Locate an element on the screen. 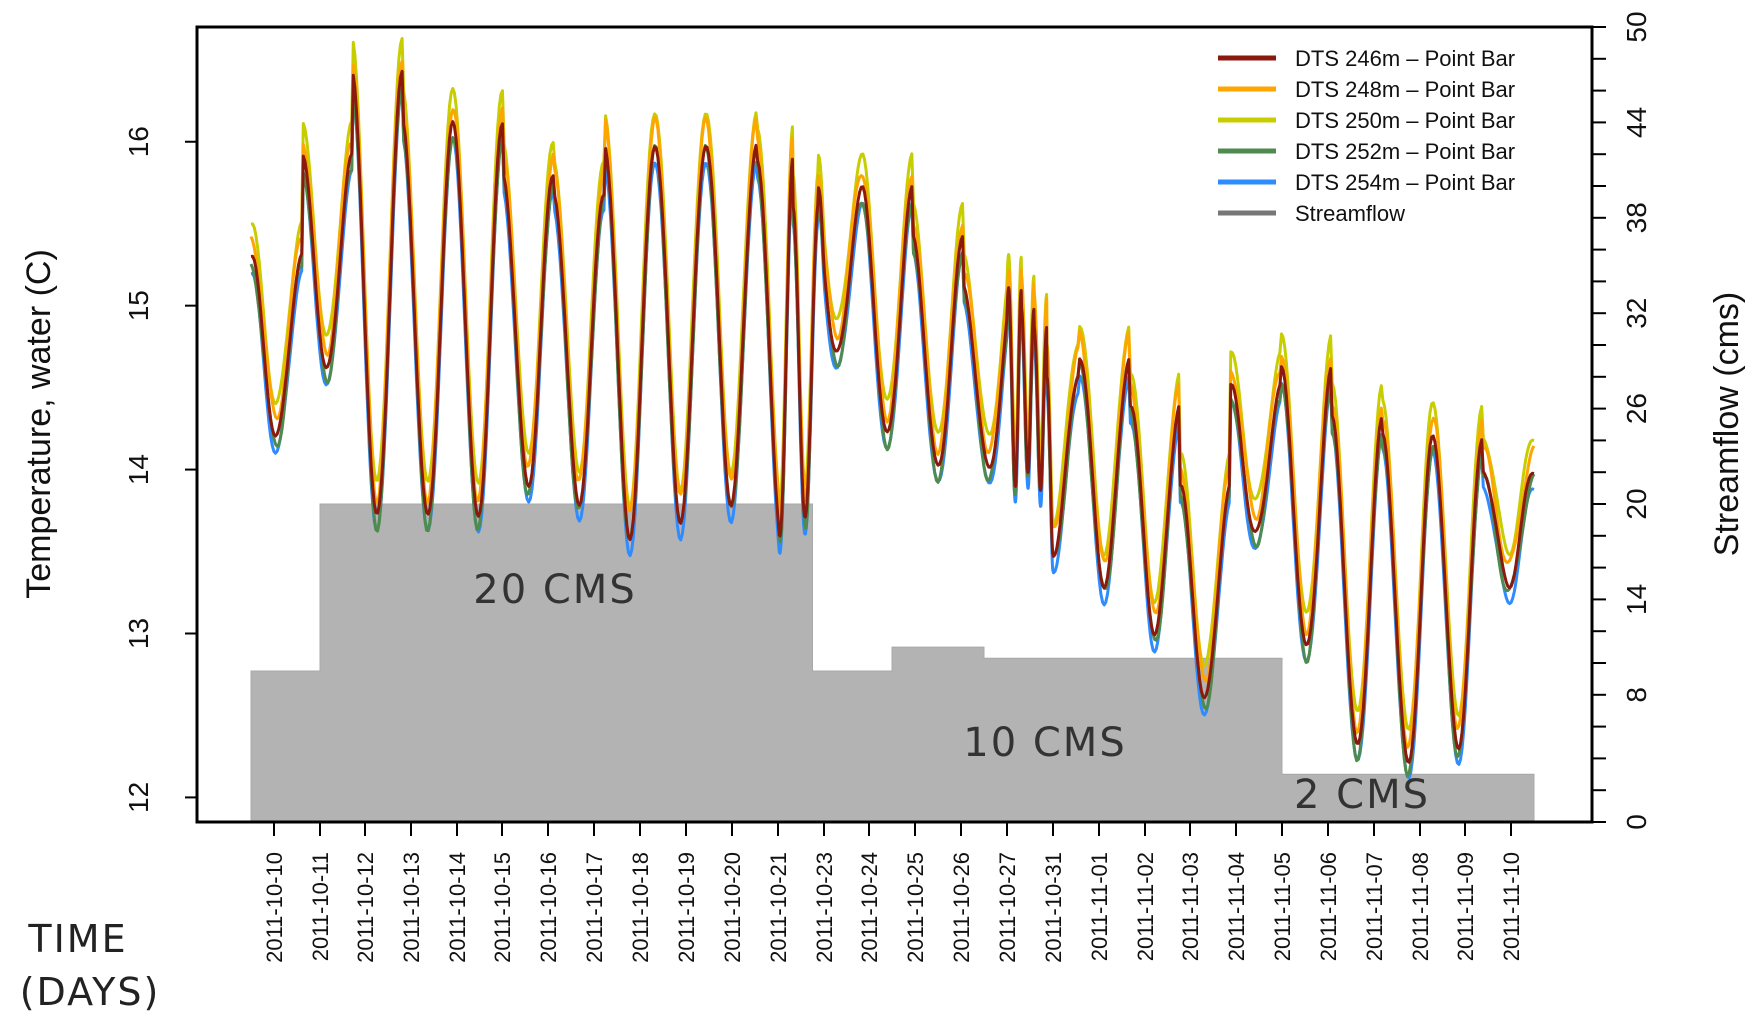  x-tick-label-2011-10-11: 2011-10-11 is located at coordinates (320, 906).